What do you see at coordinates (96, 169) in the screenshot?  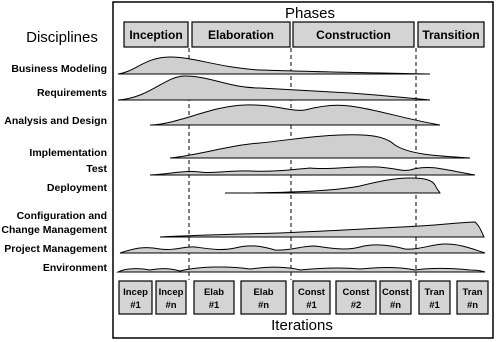 I see `discipline-label: Test` at bounding box center [96, 169].